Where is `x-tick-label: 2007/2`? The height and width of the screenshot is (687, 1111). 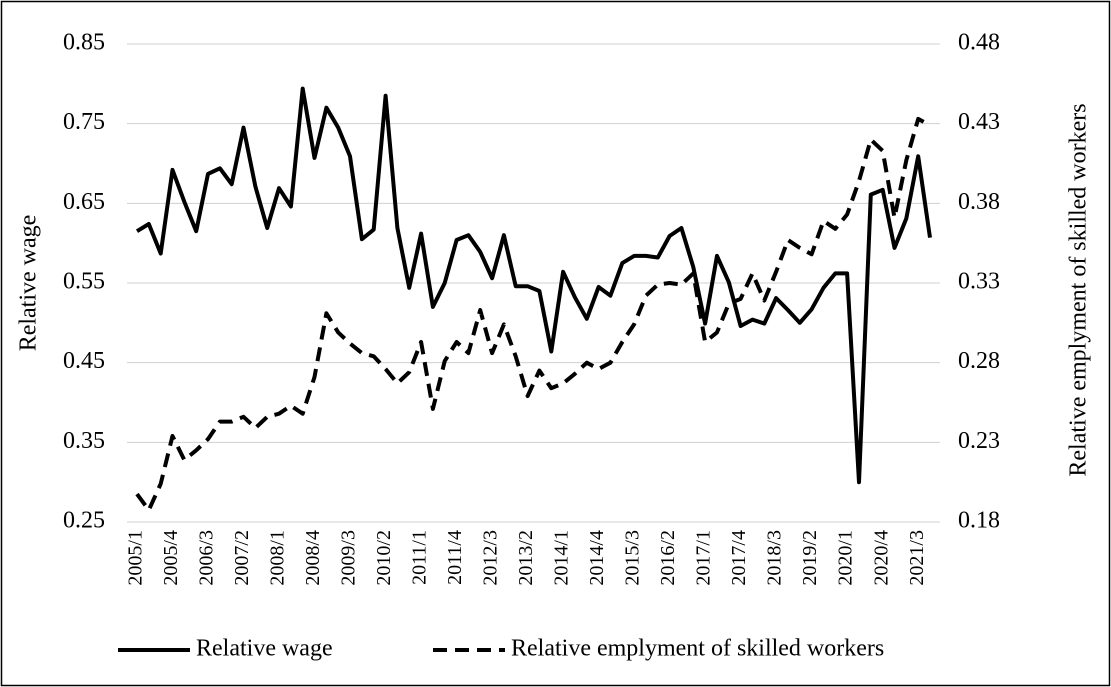
x-tick-label: 2007/2 is located at coordinates (242, 558).